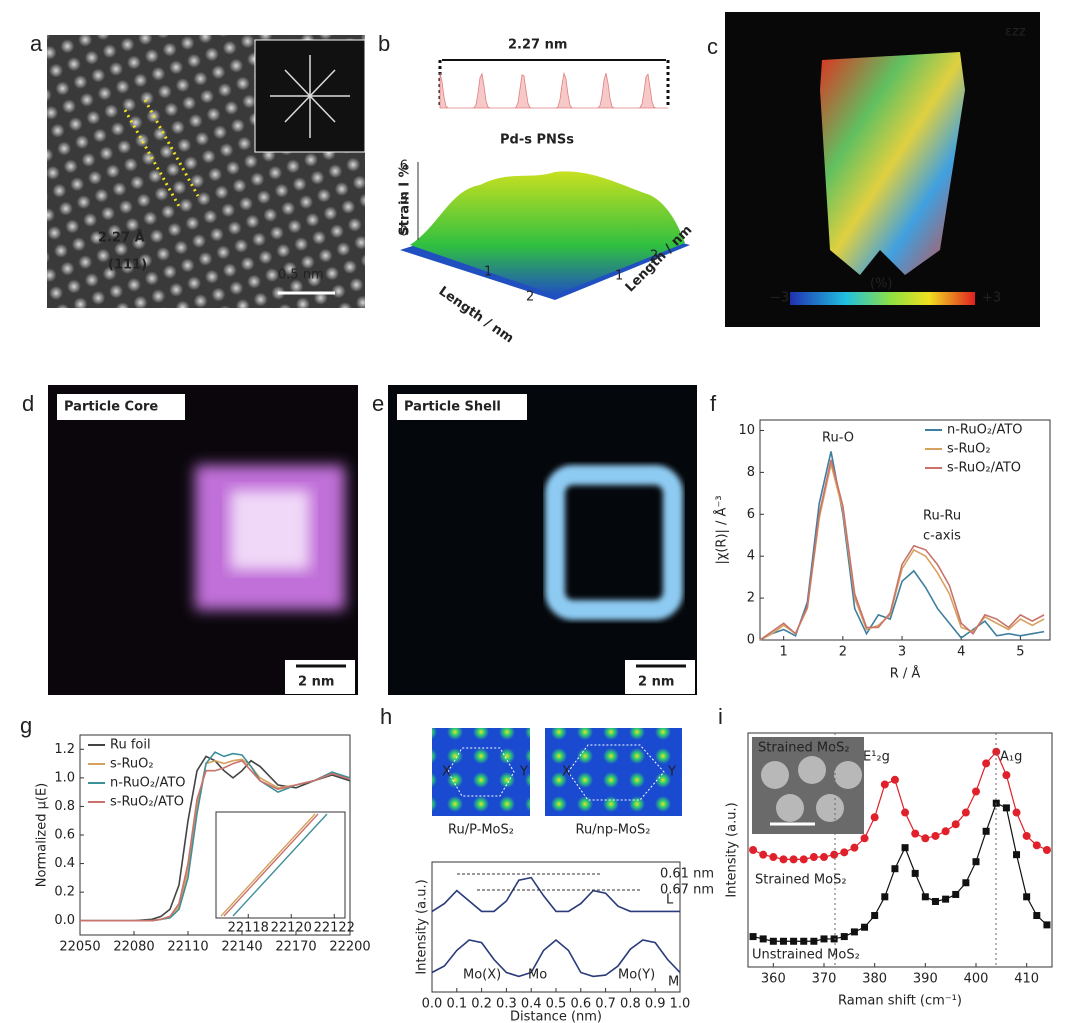 This screenshot has width=1080, height=1023. Describe the element at coordinates (969, 449) in the screenshot. I see `legend-label: s-RuO₂` at that location.